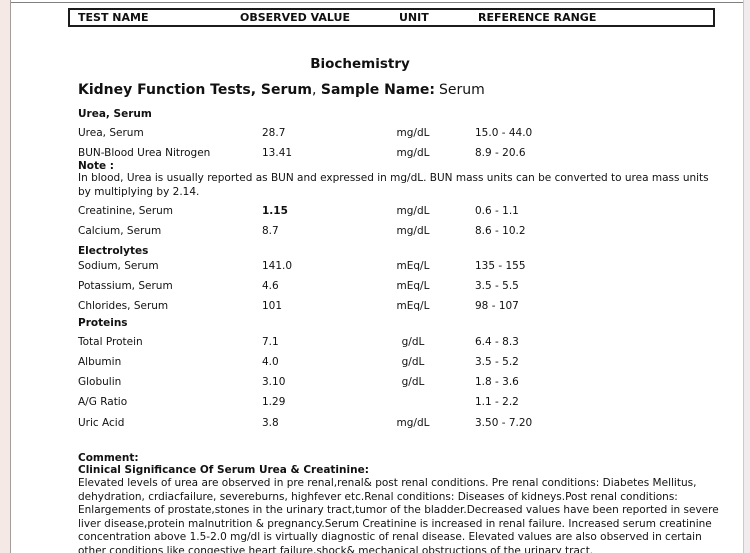  I want to click on reference-range: 1.8 - 3.6, so click(497, 382).